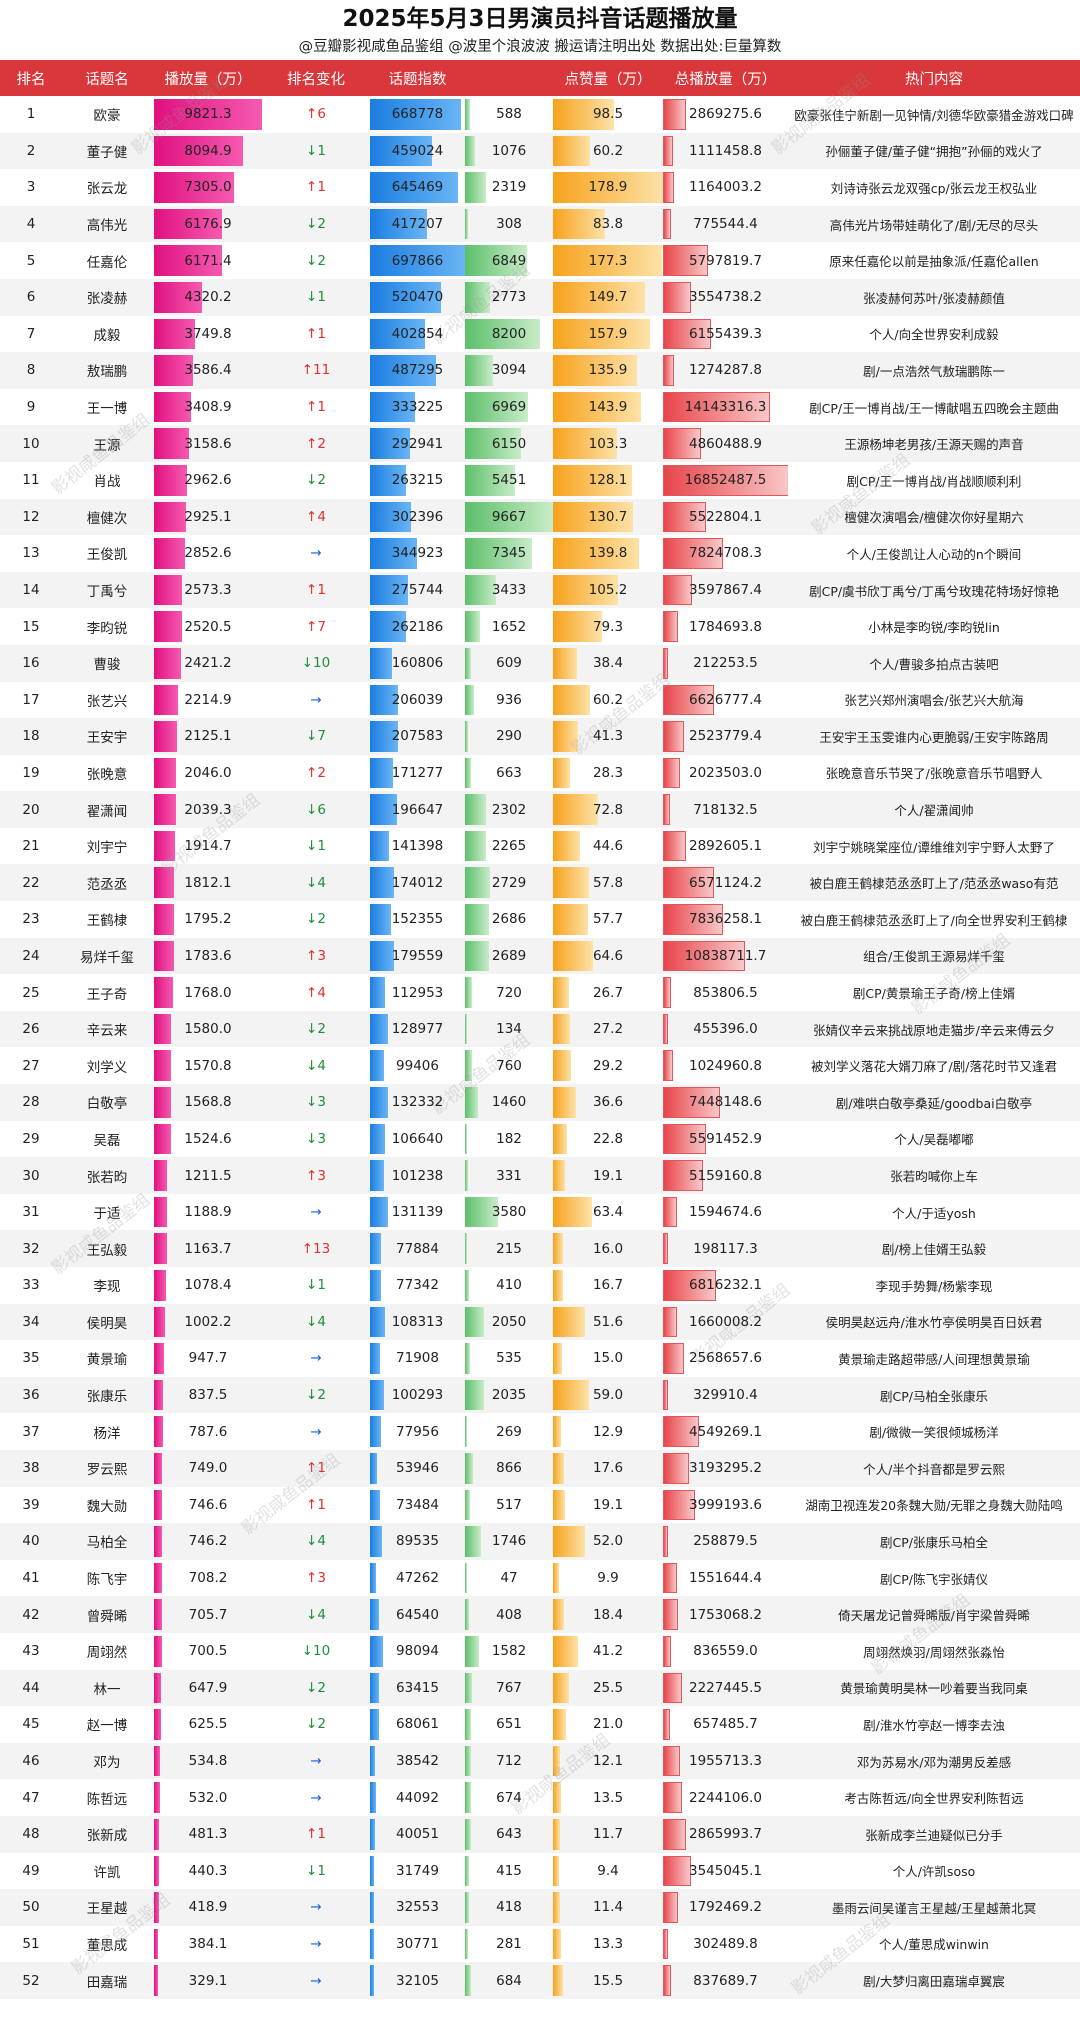 Image resolution: width=1080 pixels, height=2031 pixels. I want to click on play-cell: 1570.8, so click(208, 1065).